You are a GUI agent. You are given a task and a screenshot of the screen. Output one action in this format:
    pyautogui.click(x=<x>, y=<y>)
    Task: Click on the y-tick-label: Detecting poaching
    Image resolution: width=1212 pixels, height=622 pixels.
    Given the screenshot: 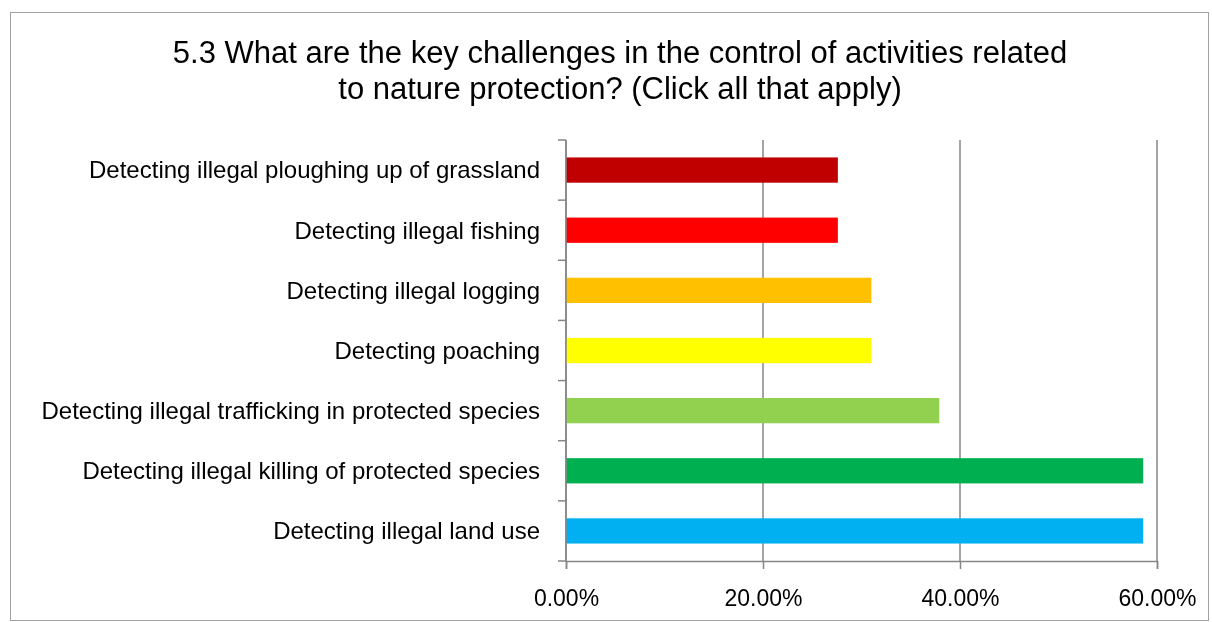 What is the action you would take?
    pyautogui.click(x=437, y=350)
    